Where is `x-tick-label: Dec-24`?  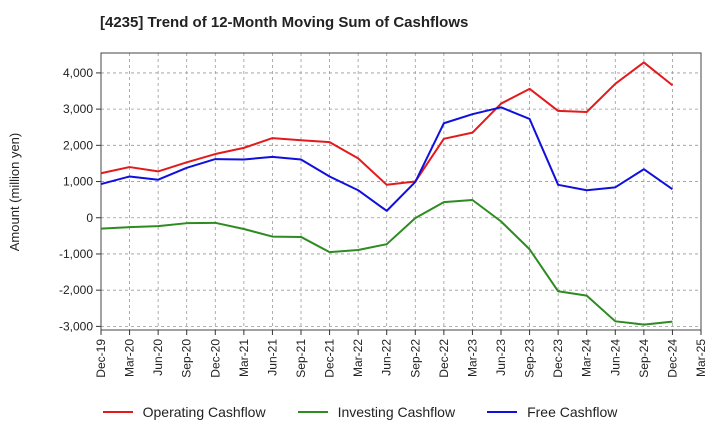
x-tick-label: Dec-24 is located at coordinates (672, 358).